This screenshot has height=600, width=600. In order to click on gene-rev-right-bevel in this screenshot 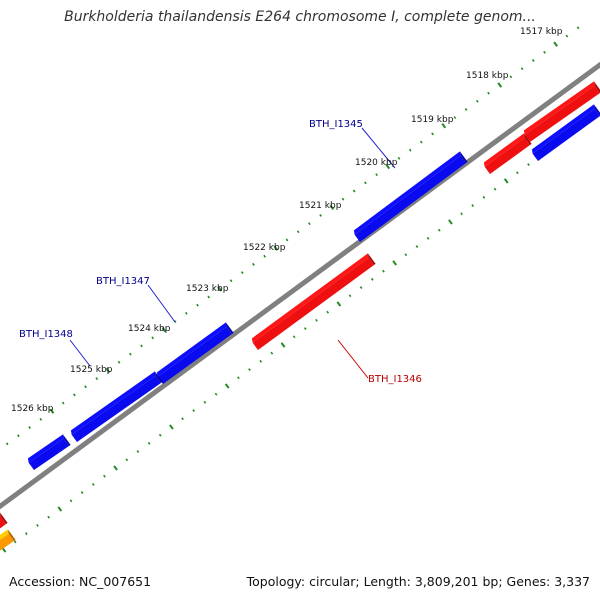, I will do `click(559, 108)`.